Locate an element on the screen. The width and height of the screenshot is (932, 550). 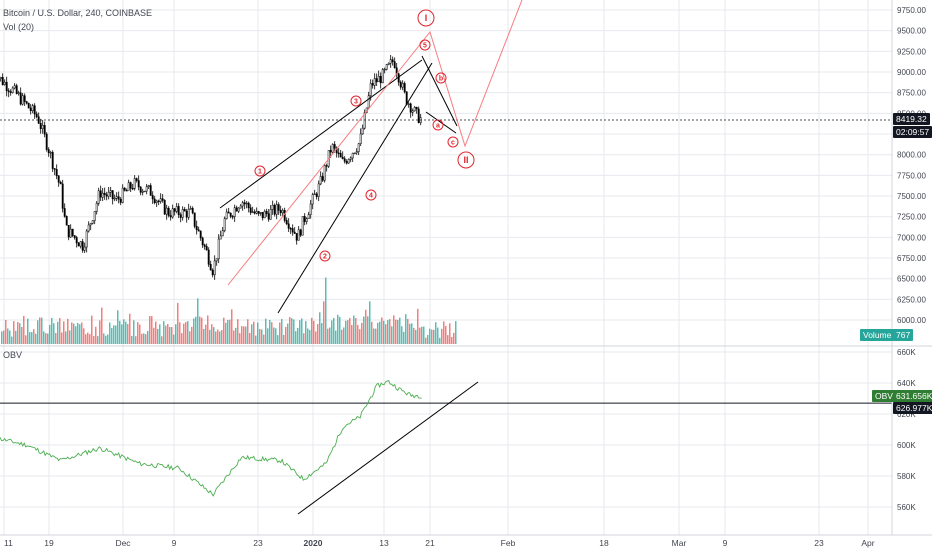
wave-label-II: II is located at coordinates (465, 160).